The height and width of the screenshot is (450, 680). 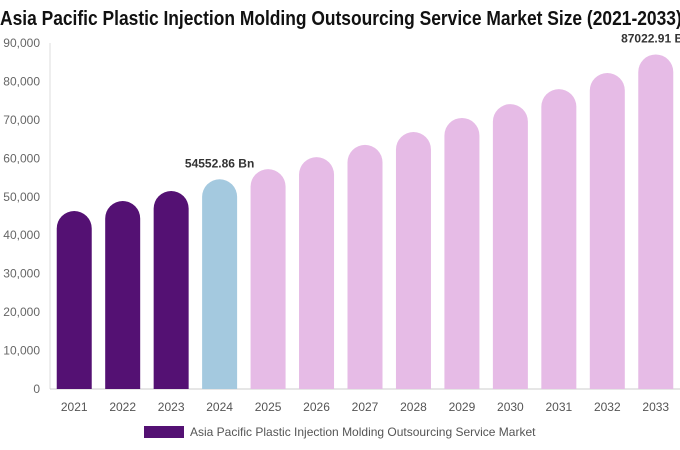 I want to click on y-tick-label: 80,000, so click(x=21, y=81).